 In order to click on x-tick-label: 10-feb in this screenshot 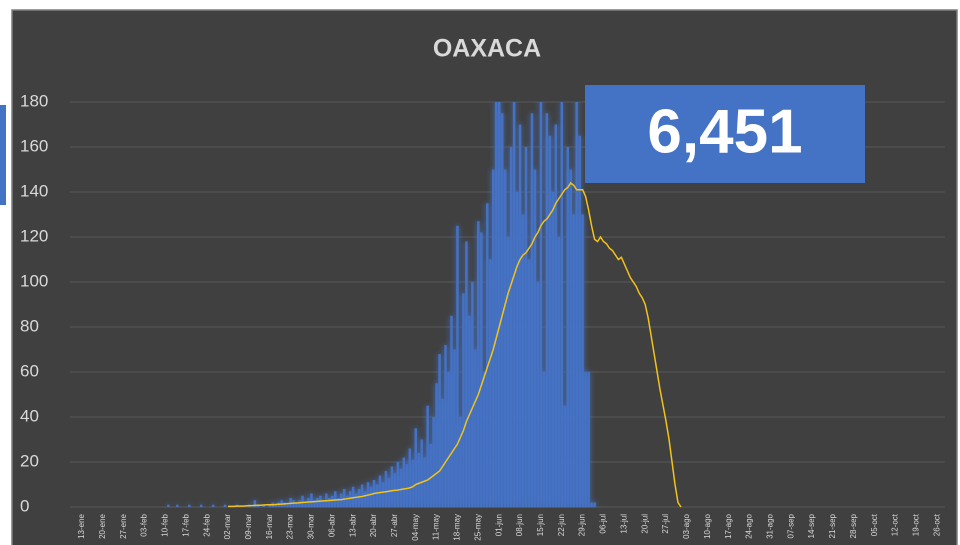, I will do `click(165, 524)`.